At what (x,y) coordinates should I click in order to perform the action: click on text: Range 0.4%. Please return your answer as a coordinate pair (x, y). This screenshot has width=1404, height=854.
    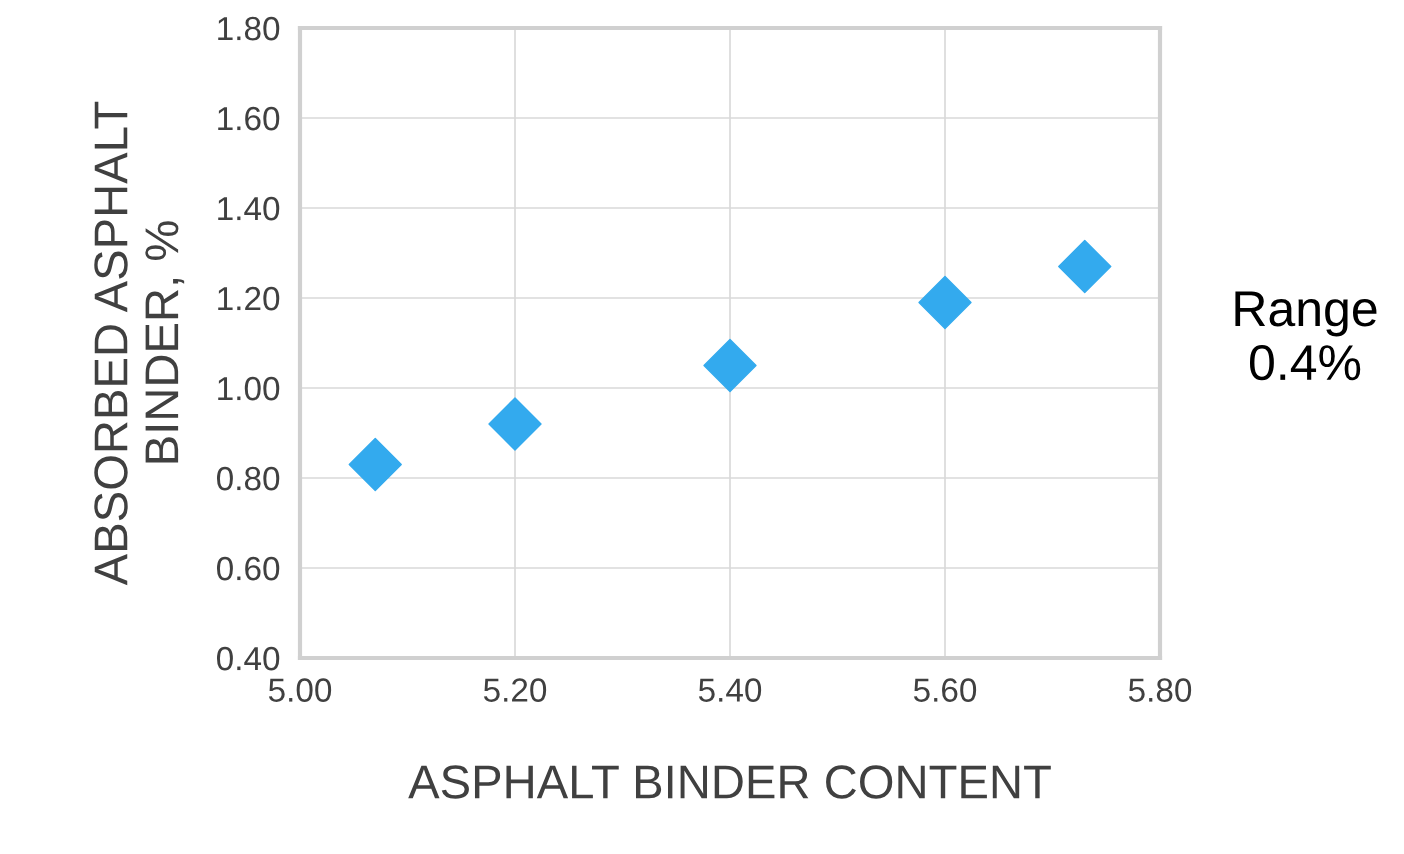
    Looking at the image, I should click on (1306, 336).